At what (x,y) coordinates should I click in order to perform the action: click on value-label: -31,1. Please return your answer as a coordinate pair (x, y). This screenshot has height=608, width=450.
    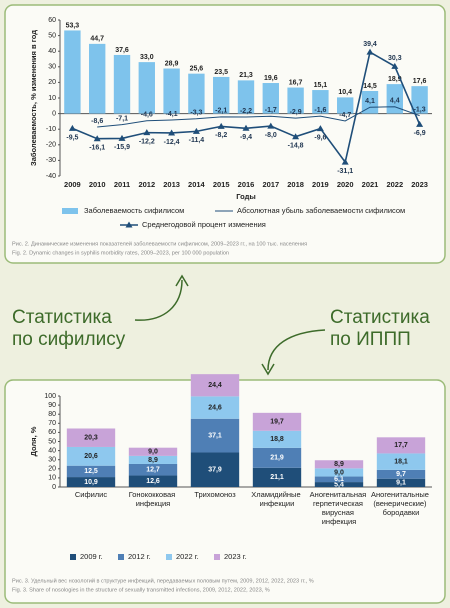
    Looking at the image, I should click on (345, 171).